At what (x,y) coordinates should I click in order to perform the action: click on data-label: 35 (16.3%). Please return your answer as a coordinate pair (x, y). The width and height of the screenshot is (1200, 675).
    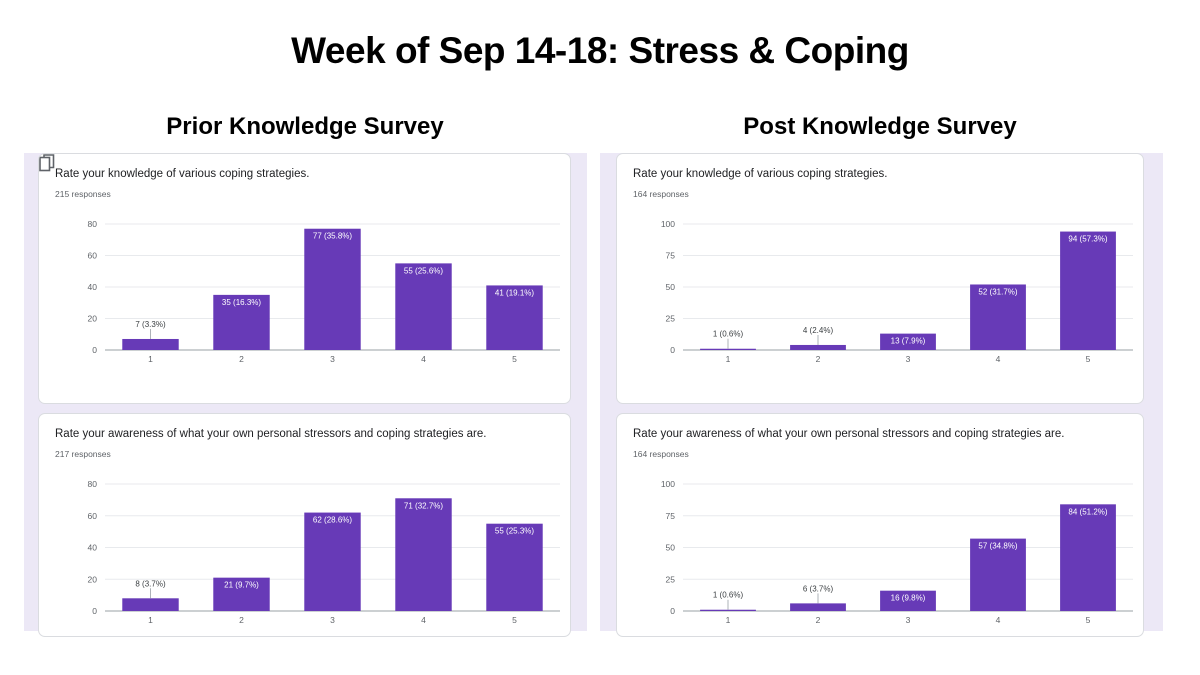
    Looking at the image, I should click on (241, 302).